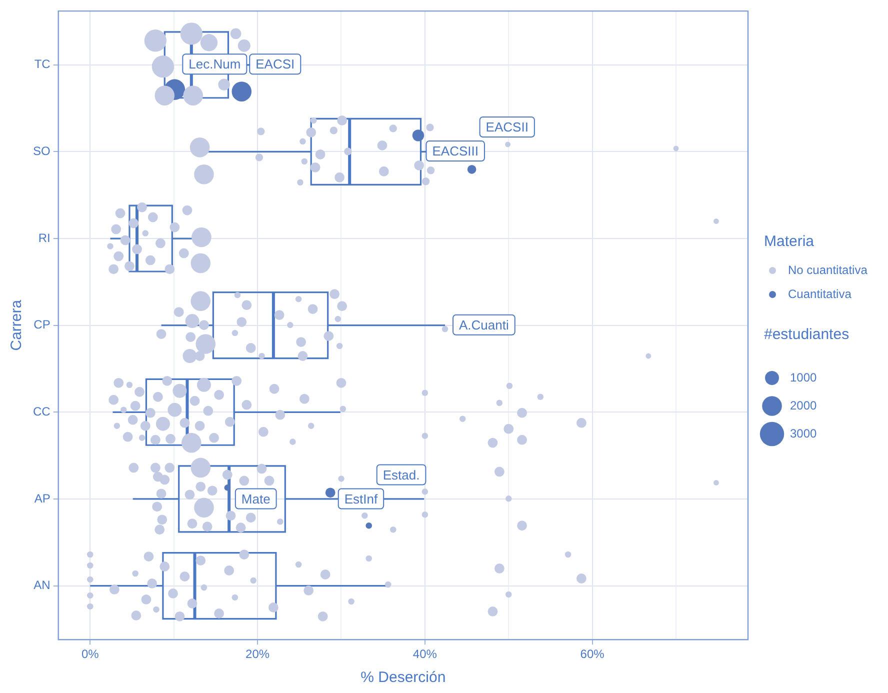 This screenshot has width=888, height=693. I want to click on y-tick-label: RI, so click(44, 237).